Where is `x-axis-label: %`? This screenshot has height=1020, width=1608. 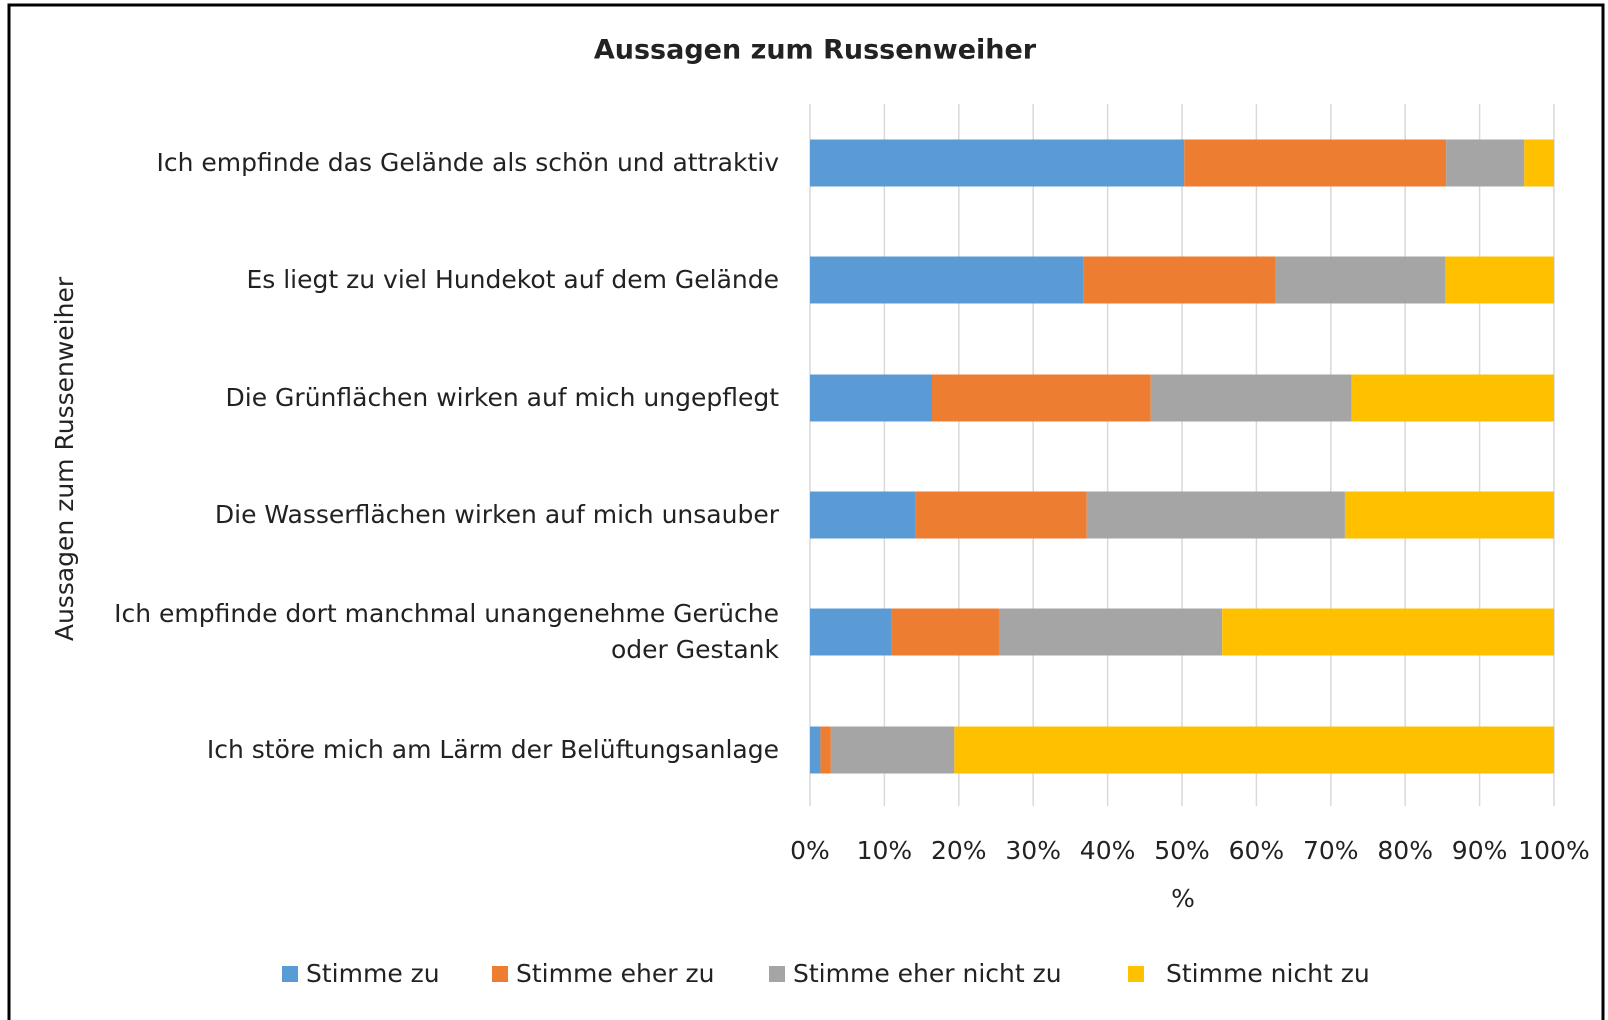
x-axis-label: % is located at coordinates (1183, 898).